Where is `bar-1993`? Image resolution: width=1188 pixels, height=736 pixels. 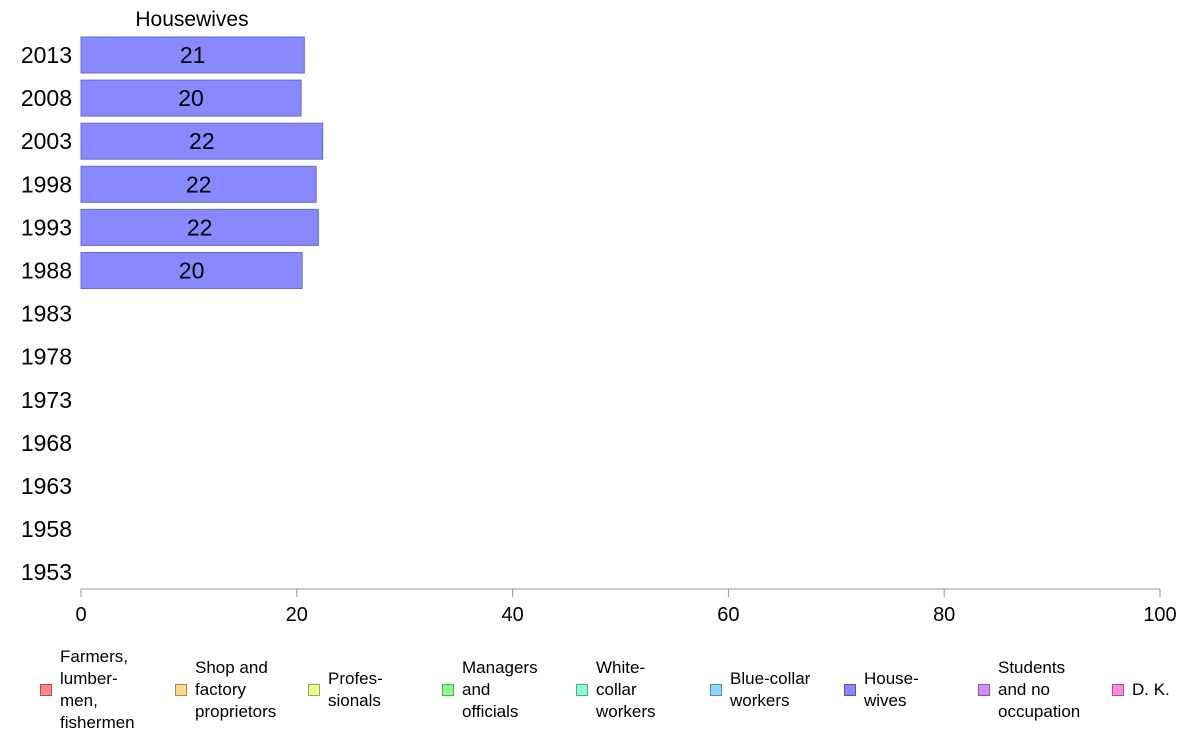
bar-1993 is located at coordinates (199, 227).